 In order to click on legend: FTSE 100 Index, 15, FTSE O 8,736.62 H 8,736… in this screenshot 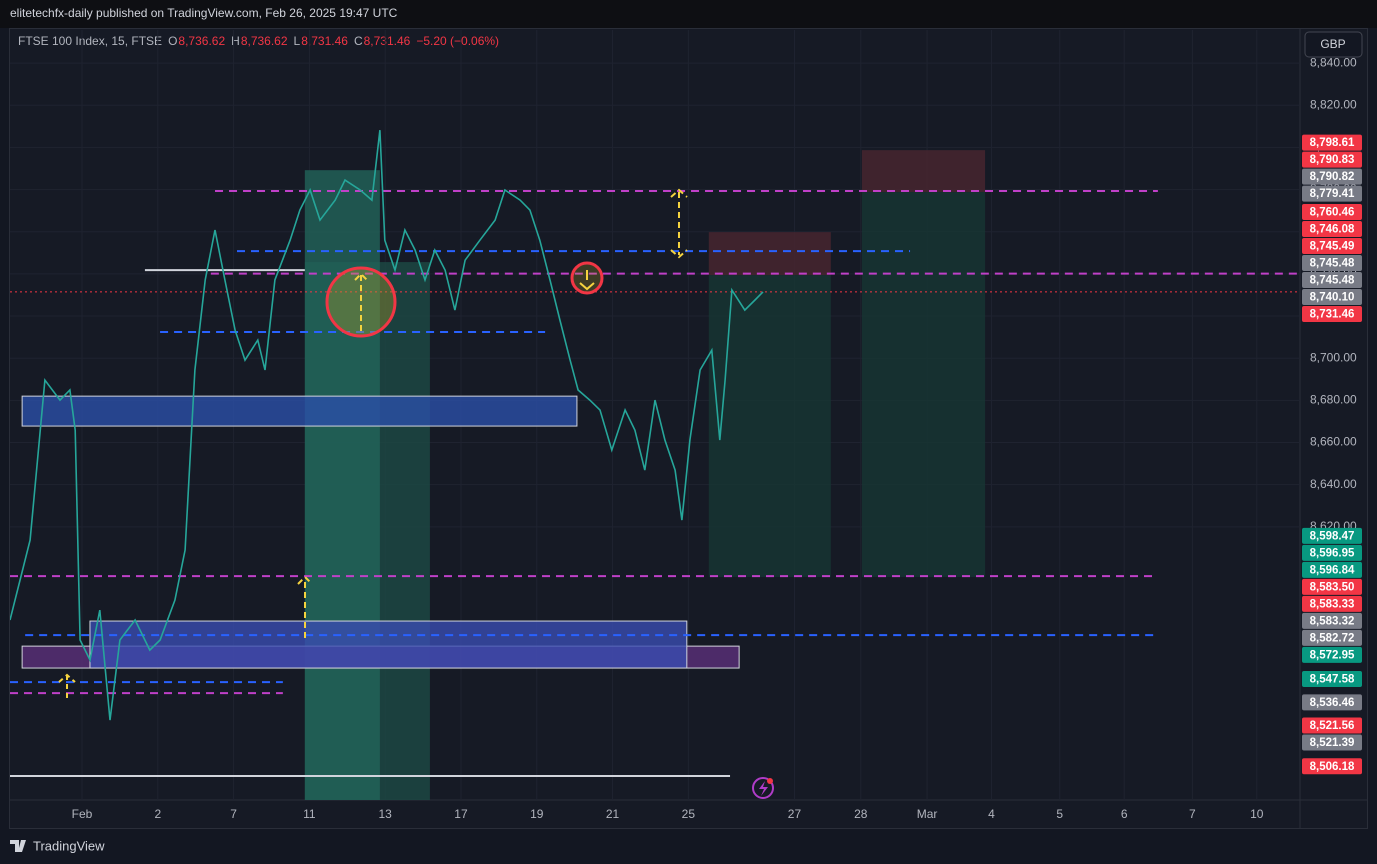, I will do `click(258, 41)`.